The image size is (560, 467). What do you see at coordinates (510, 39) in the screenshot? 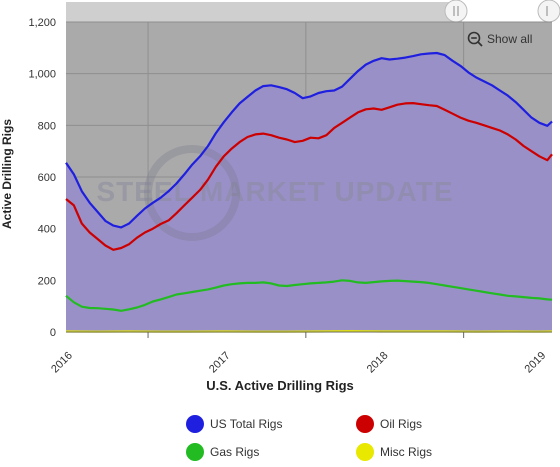
I see `show-all-label: Show all` at bounding box center [510, 39].